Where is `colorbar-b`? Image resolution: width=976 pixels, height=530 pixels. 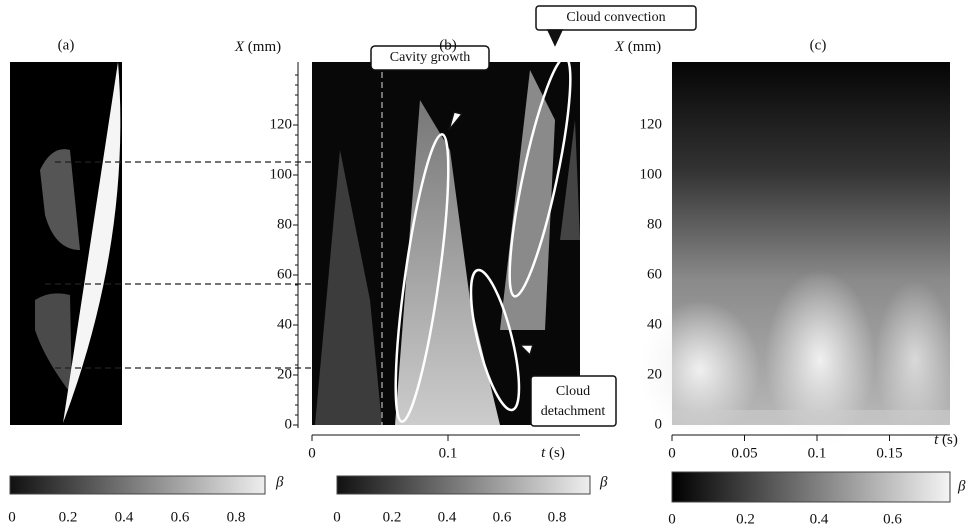 colorbar-b is located at coordinates (463, 485).